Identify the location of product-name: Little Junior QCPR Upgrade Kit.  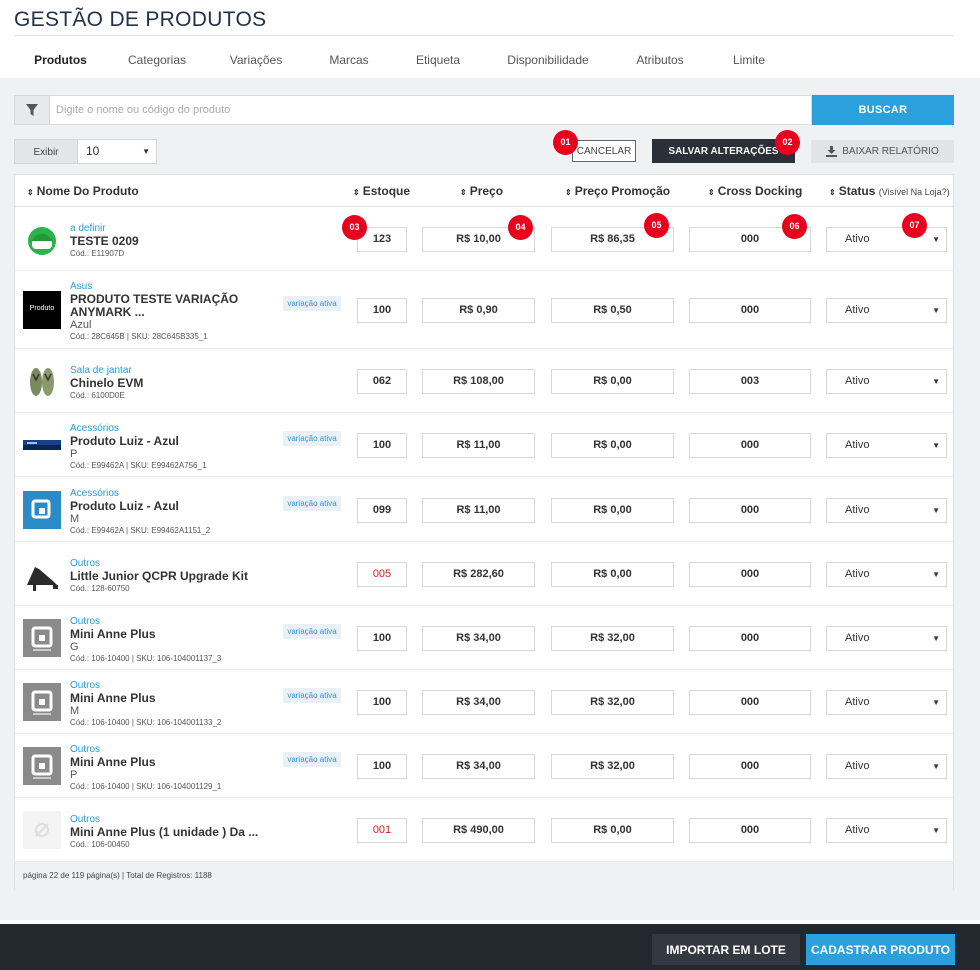
(159, 576).